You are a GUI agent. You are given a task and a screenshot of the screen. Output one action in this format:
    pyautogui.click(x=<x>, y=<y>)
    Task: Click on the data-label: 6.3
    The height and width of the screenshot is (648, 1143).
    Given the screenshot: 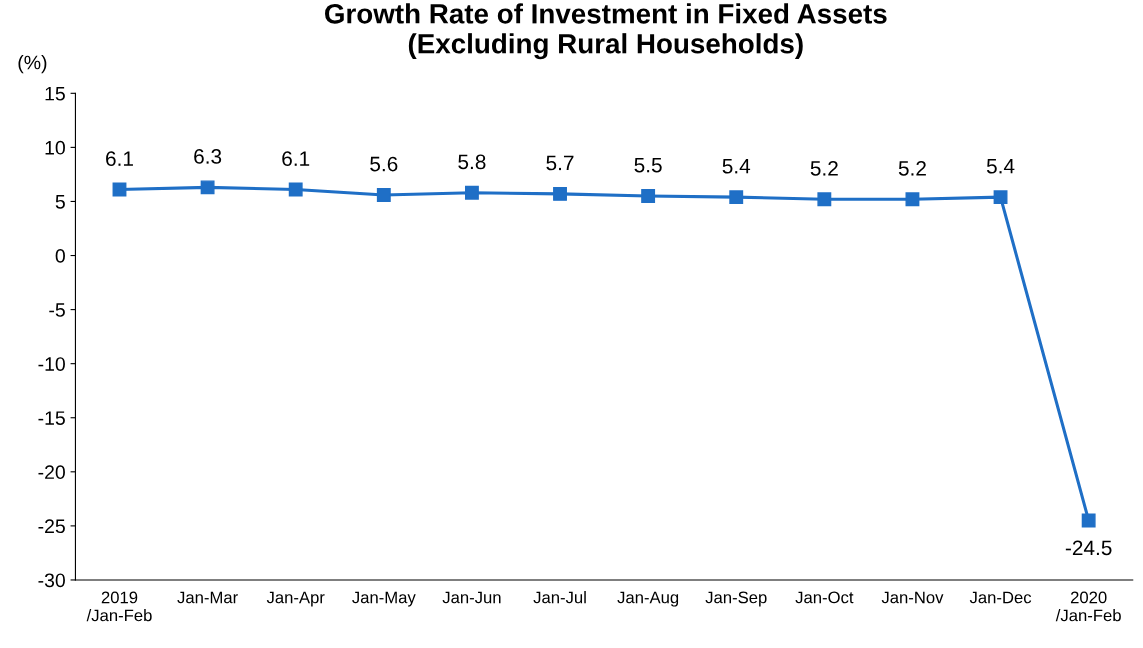 What is the action you would take?
    pyautogui.click(x=208, y=156)
    